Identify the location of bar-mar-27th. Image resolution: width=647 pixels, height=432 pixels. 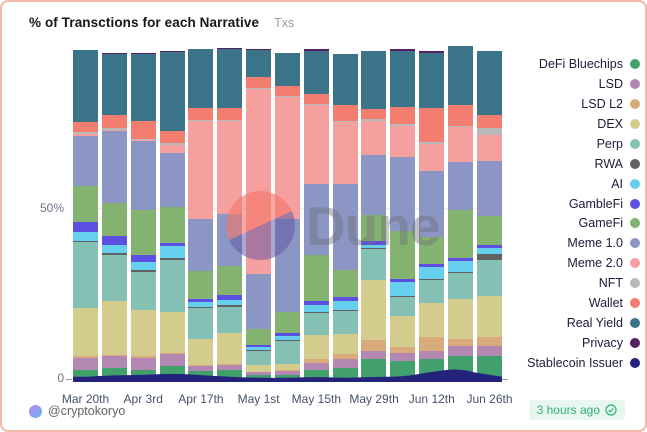
(114, 216).